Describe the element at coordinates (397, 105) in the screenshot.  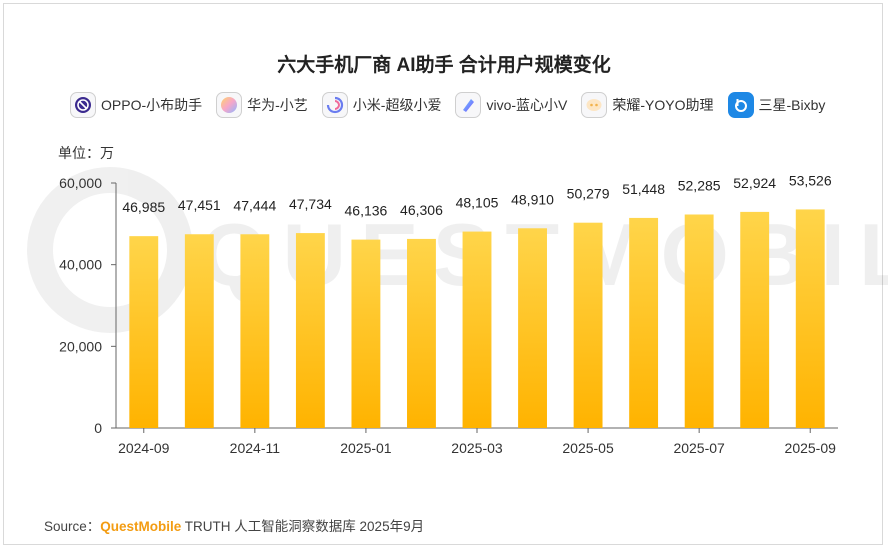
I see `legend-label: 小米-超级小爱` at that location.